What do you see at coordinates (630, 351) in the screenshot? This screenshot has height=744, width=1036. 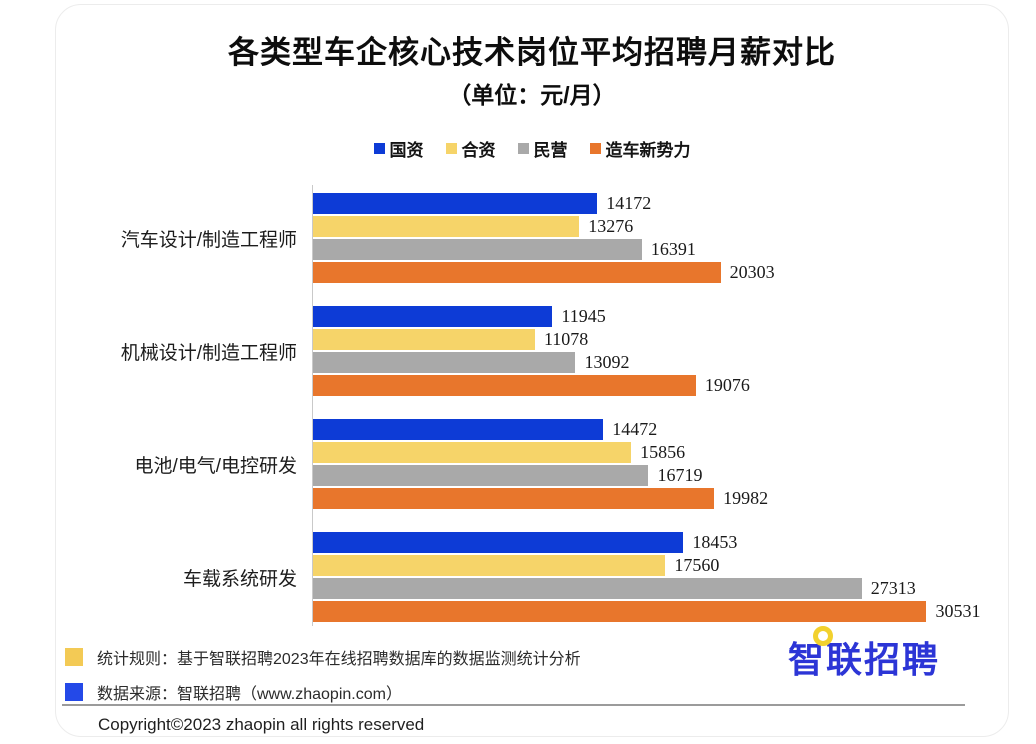 I see `bar-group: 11945 11078 13092 19076` at bounding box center [630, 351].